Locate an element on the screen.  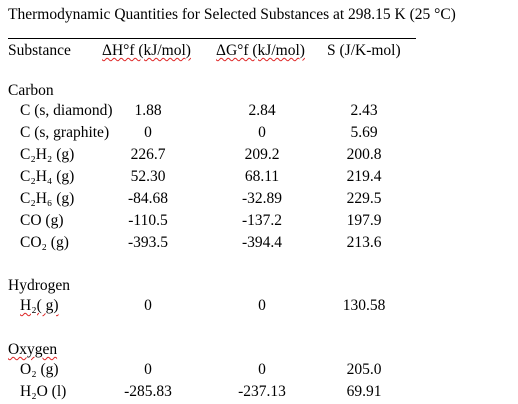
cell-value: 2.43 is located at coordinates (364, 110).